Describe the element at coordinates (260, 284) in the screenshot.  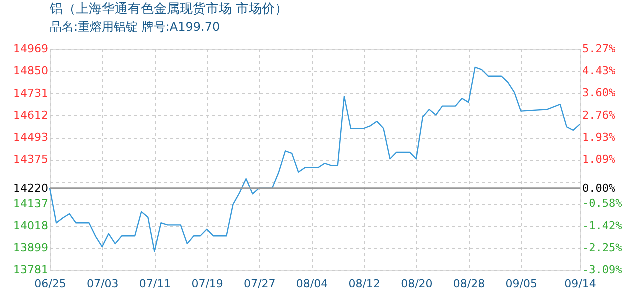
I see `x-tick-label: 07/27` at that location.